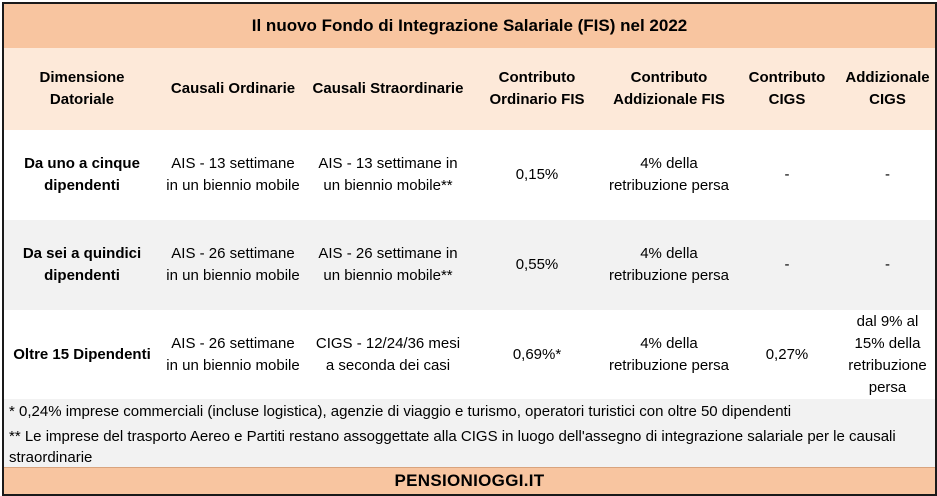 Image resolution: width=937 pixels, height=496 pixels. What do you see at coordinates (82, 88) in the screenshot?
I see `header-dimensione: Dimensione Datoriale` at bounding box center [82, 88].